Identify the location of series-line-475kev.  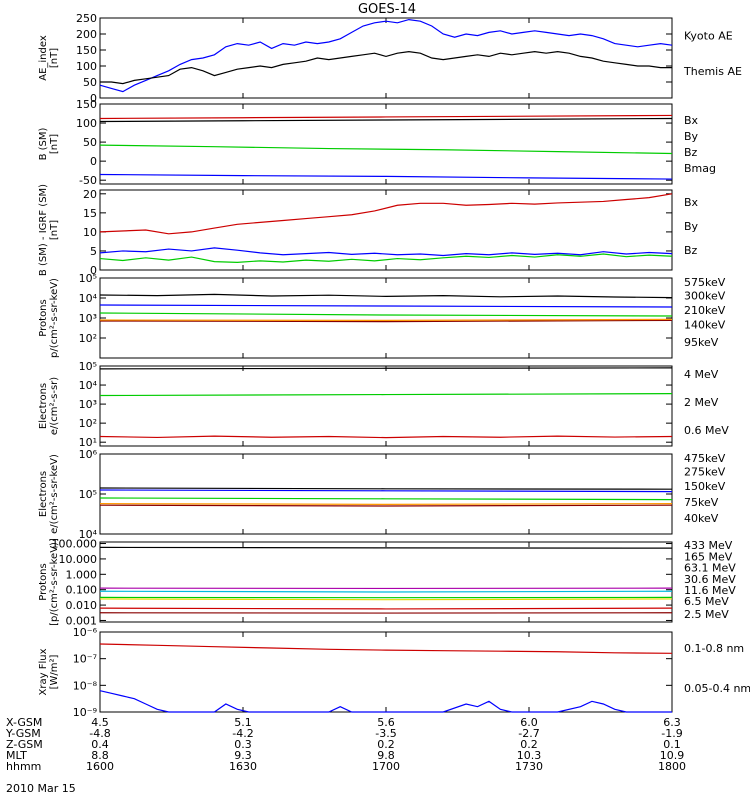
(386, 505).